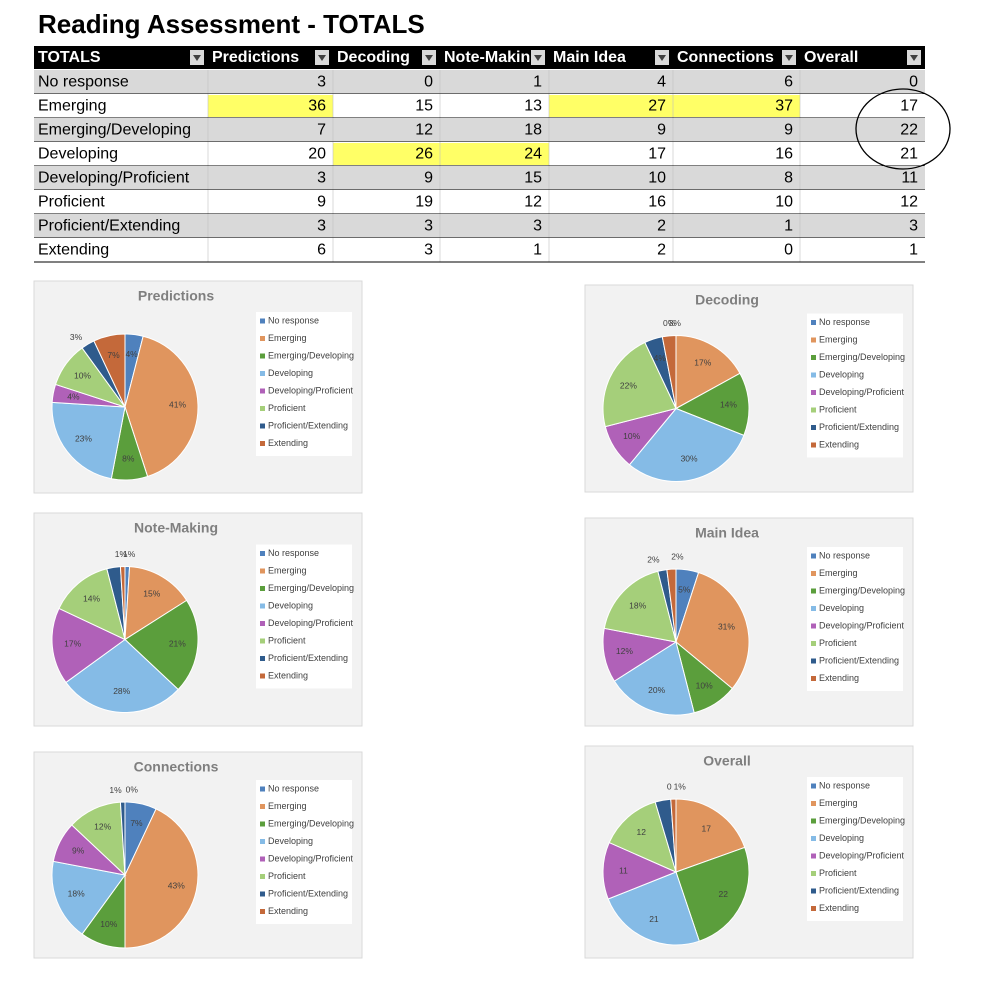 This screenshot has width=1001, height=988. What do you see at coordinates (838, 803) in the screenshot?
I see `legend-label: Emerging` at bounding box center [838, 803].